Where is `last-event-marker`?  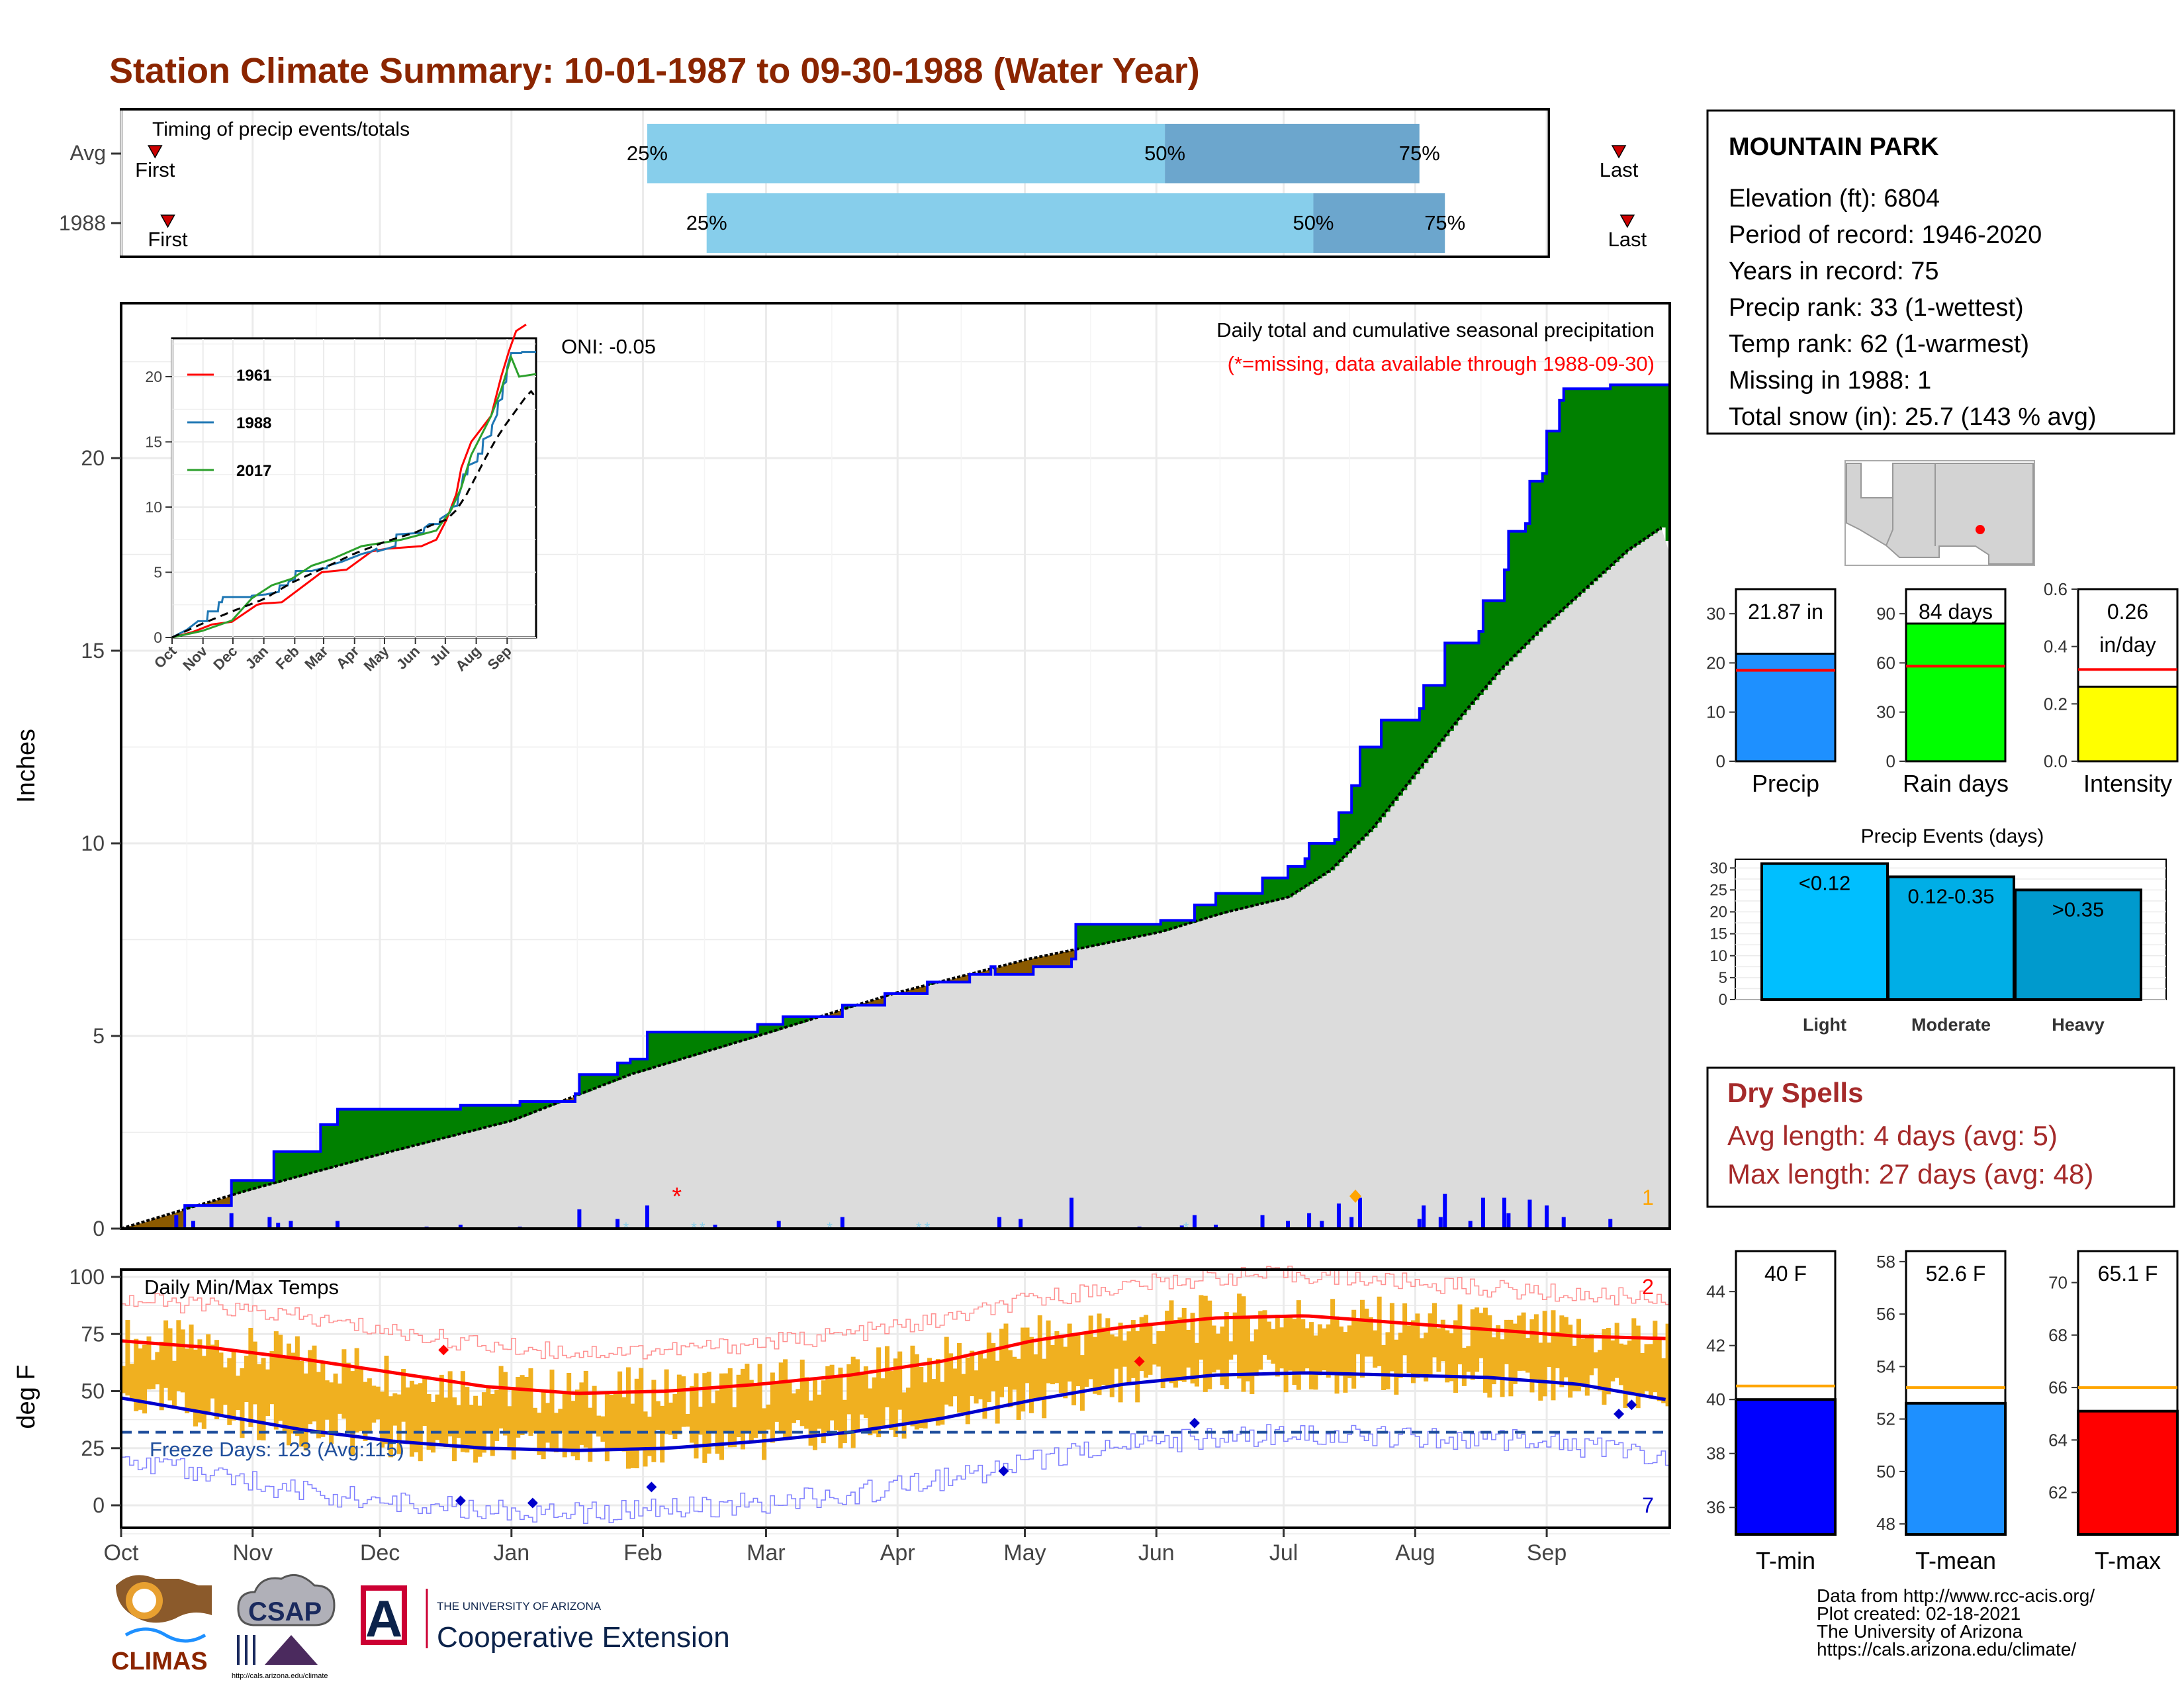
last-event-marker is located at coordinates (1627, 221).